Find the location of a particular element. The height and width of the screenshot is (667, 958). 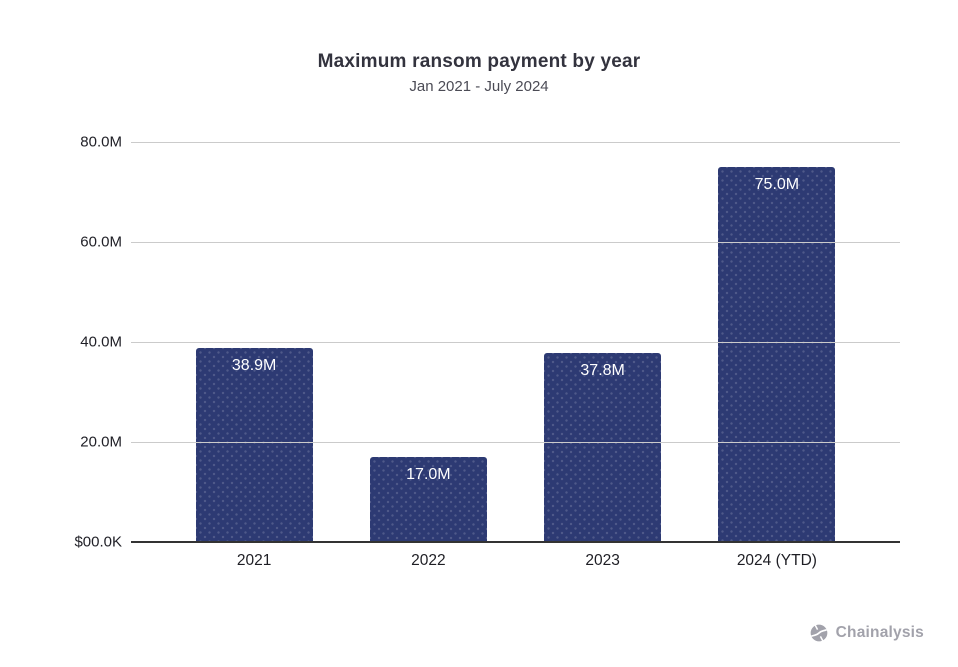

x-axis-labels: 2021 2022 2023 2024 (YTD) is located at coordinates (515, 561).